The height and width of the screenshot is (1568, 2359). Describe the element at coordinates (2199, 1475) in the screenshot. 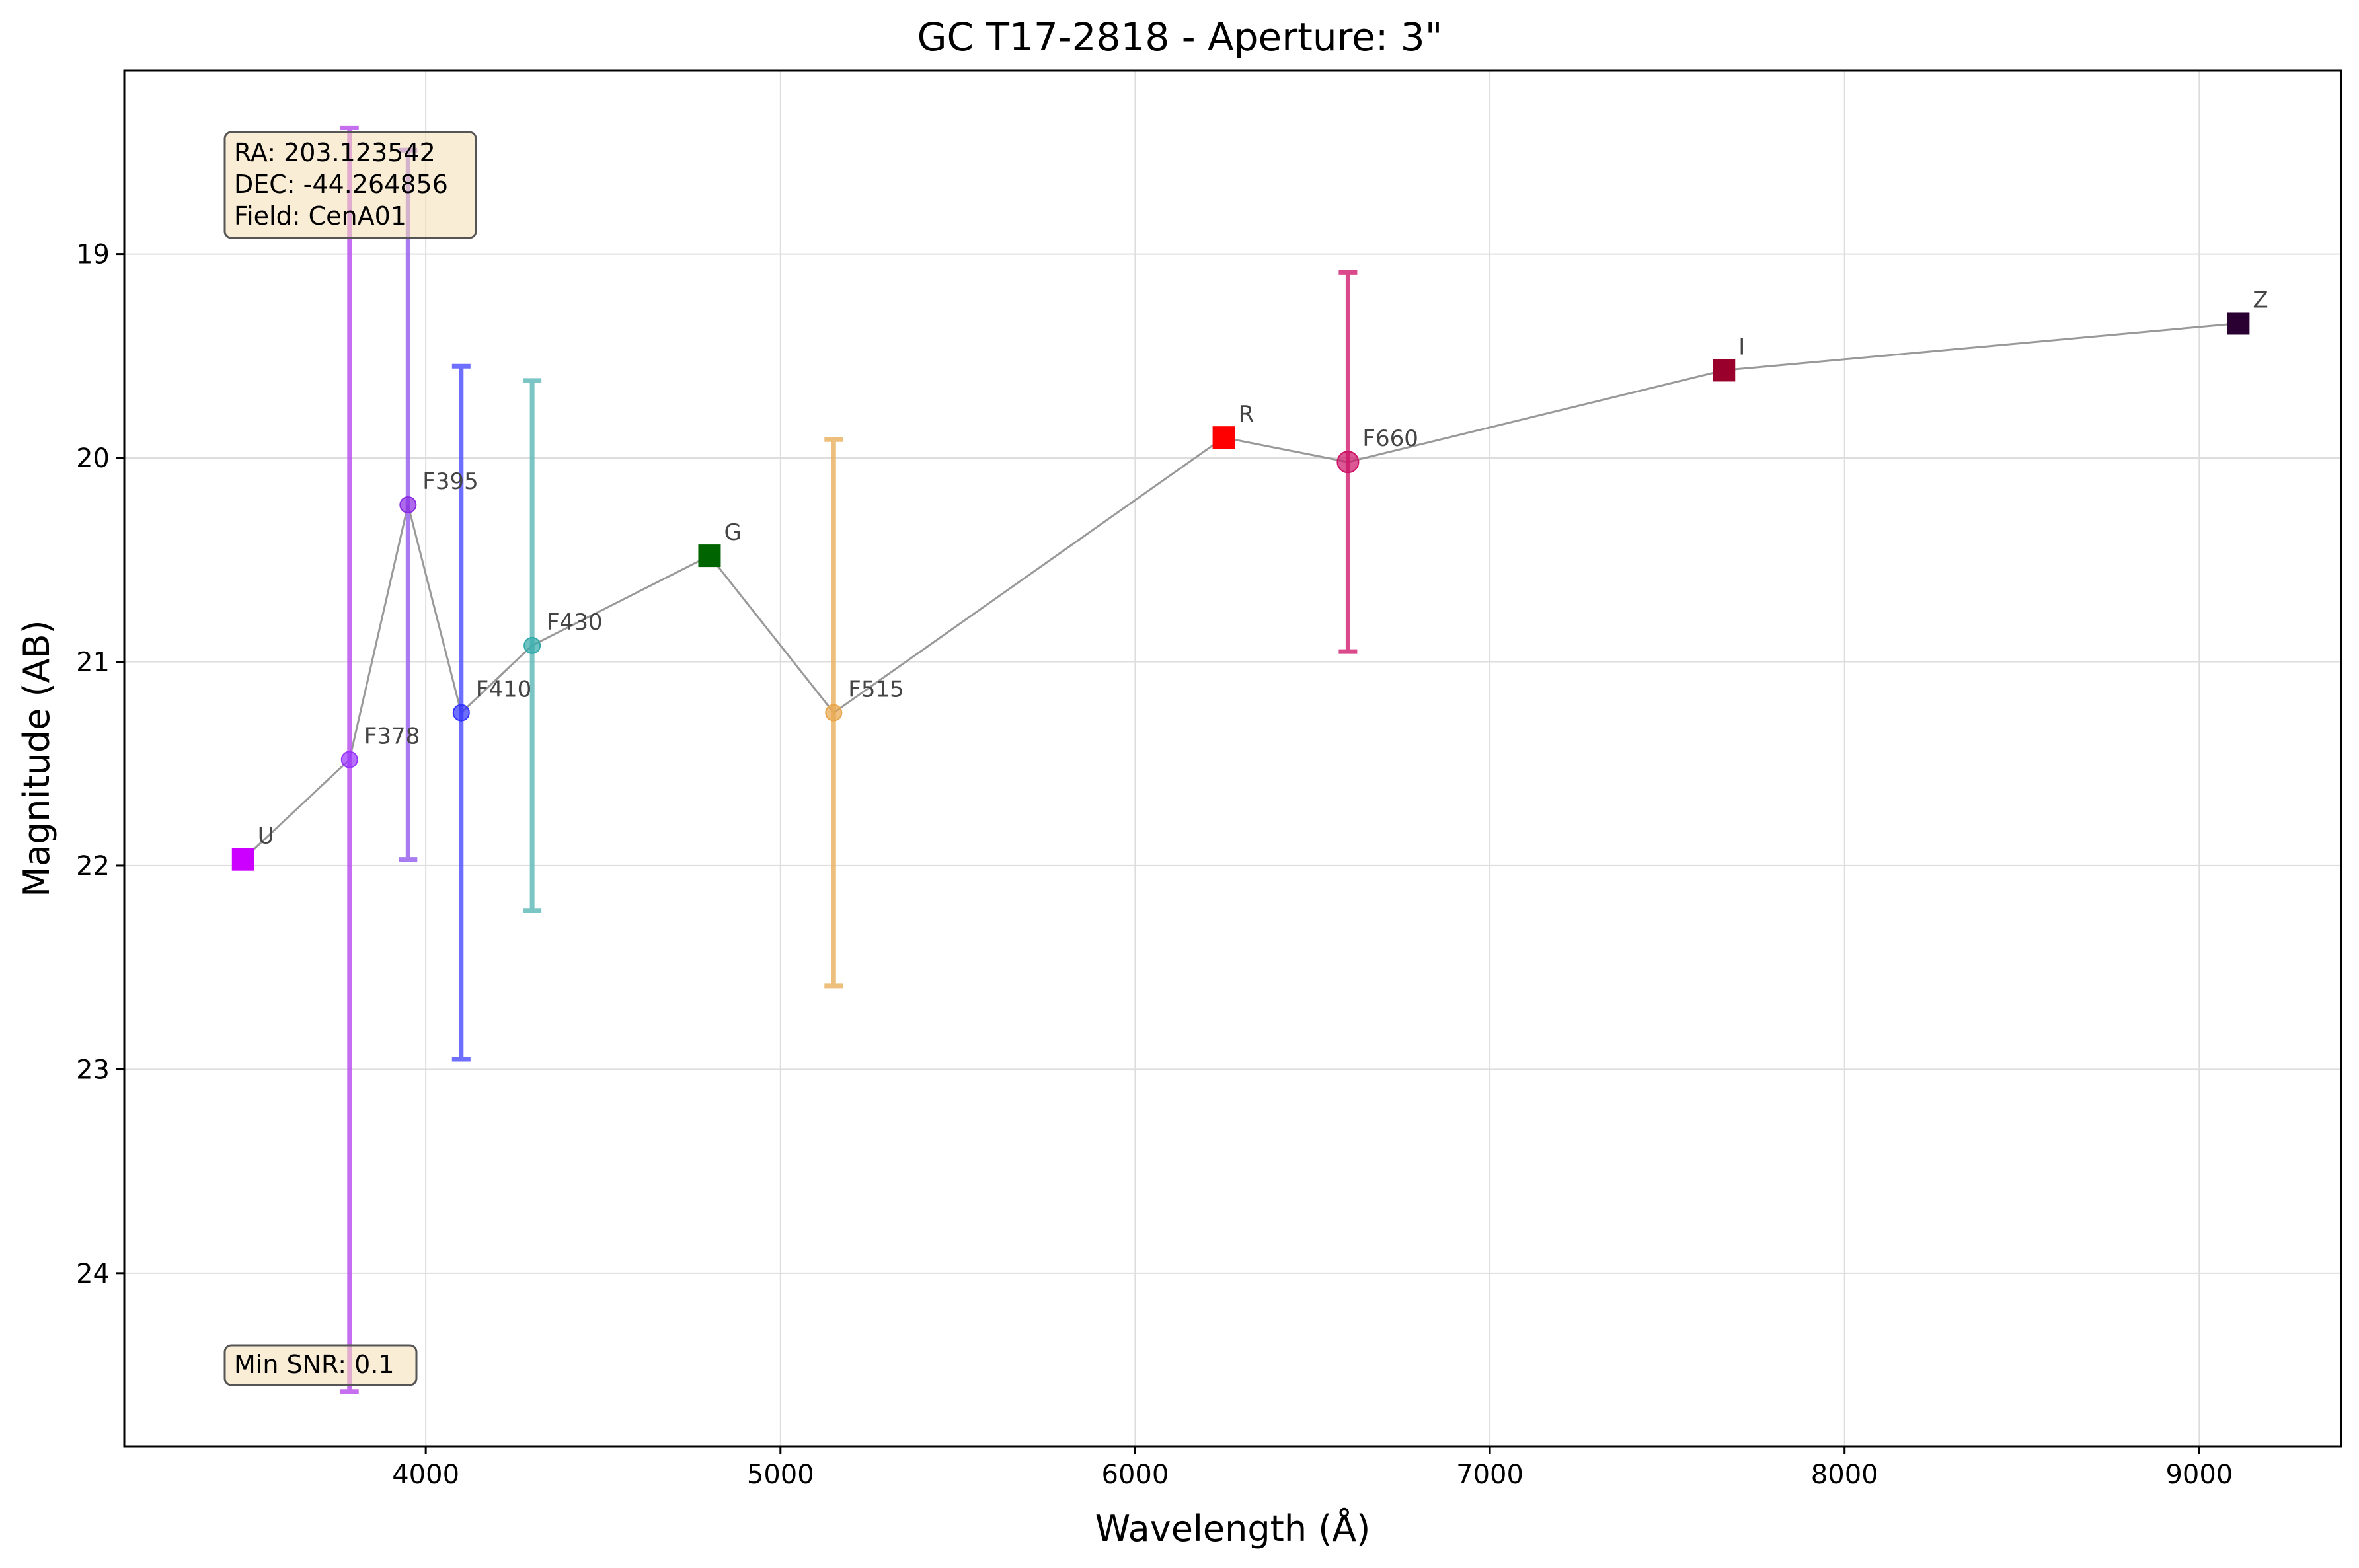

I see `x-tick-label: 9000` at that location.